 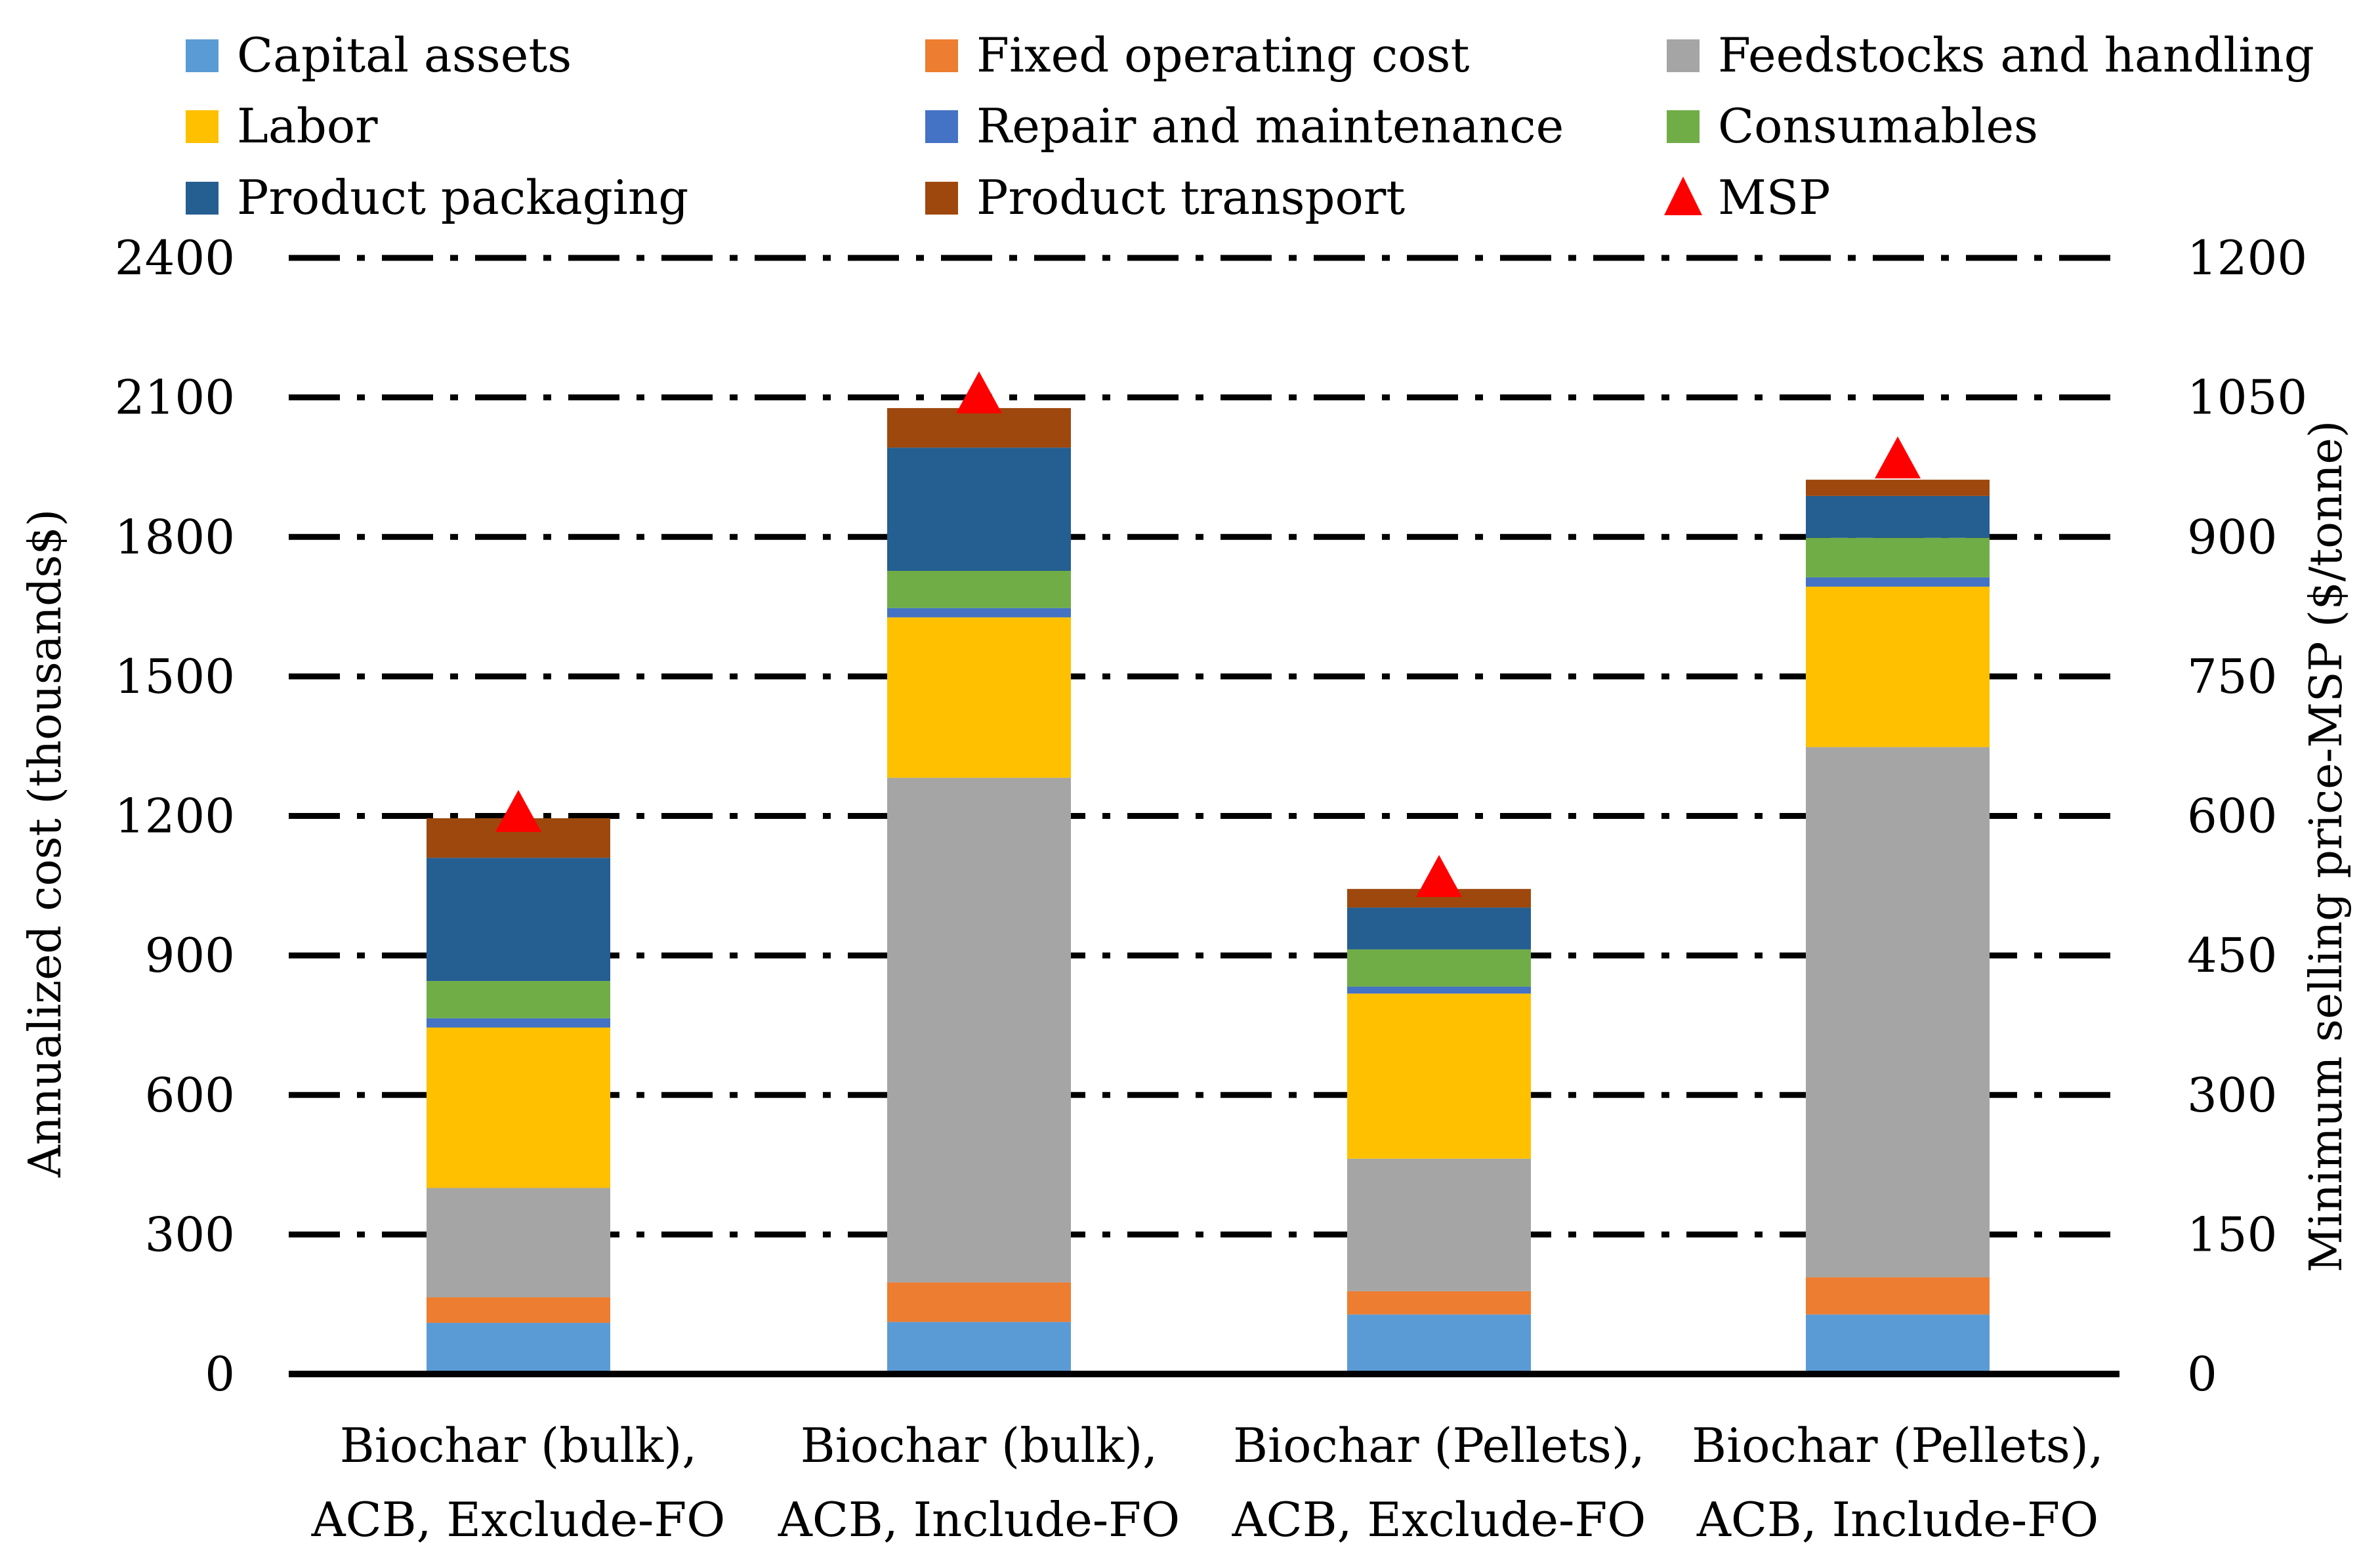 I want to click on y2-tick-label: 900, so click(x=2232, y=536).